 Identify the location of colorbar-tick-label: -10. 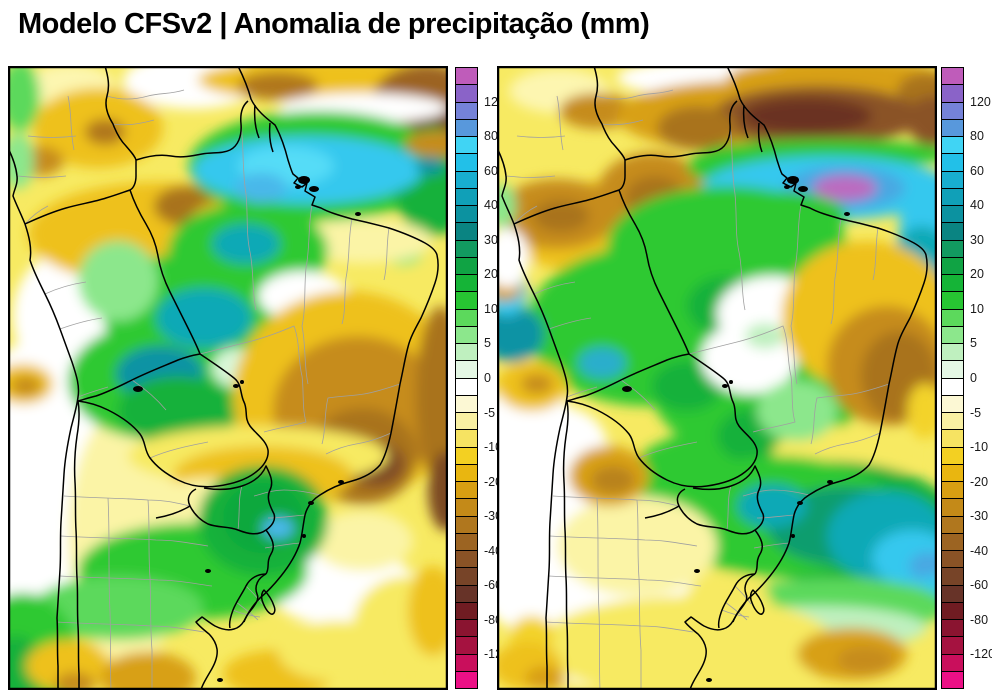
(979, 447).